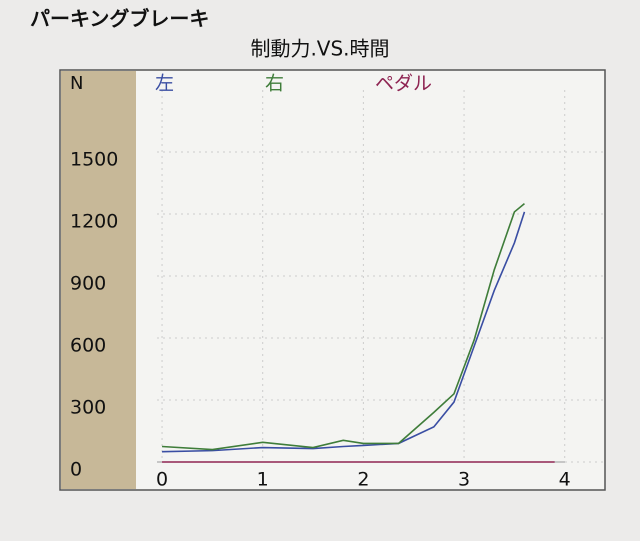 This screenshot has height=541, width=640. Describe the element at coordinates (88, 284) in the screenshot. I see `y-tick-label: 900` at that location.